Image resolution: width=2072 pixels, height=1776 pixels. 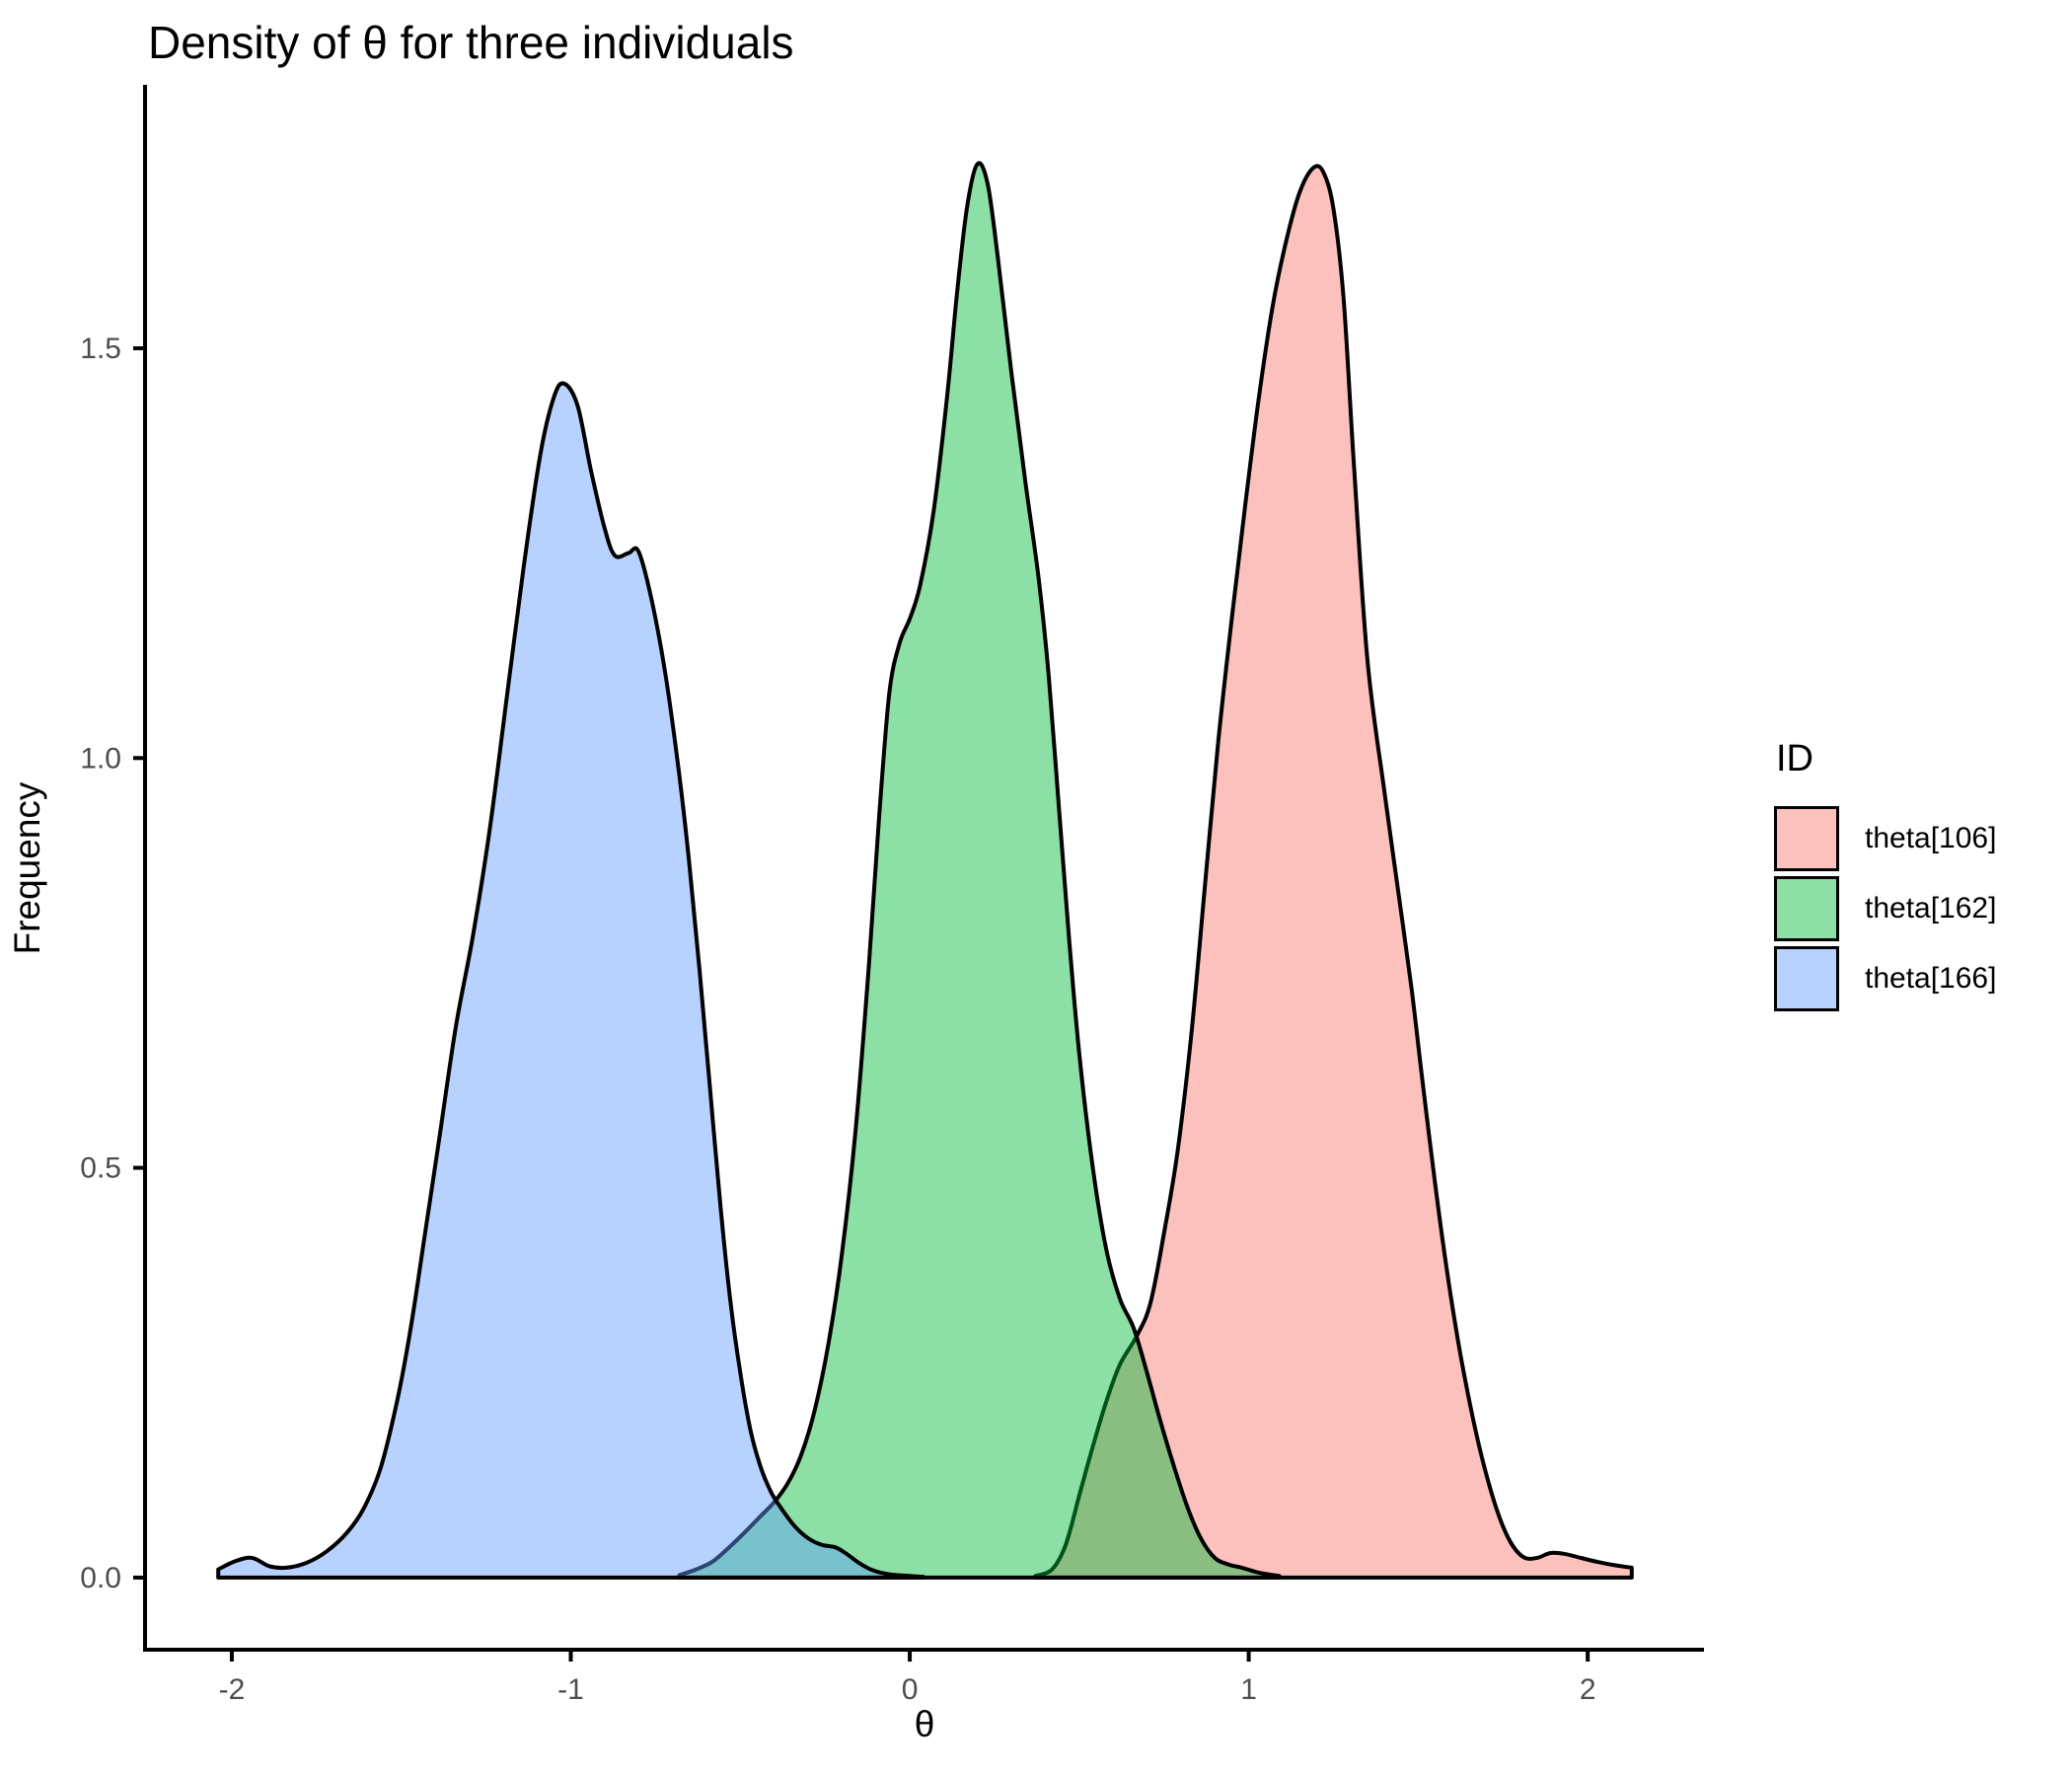 What do you see at coordinates (925, 1724) in the screenshot?
I see `x-axis-title: θ` at bounding box center [925, 1724].